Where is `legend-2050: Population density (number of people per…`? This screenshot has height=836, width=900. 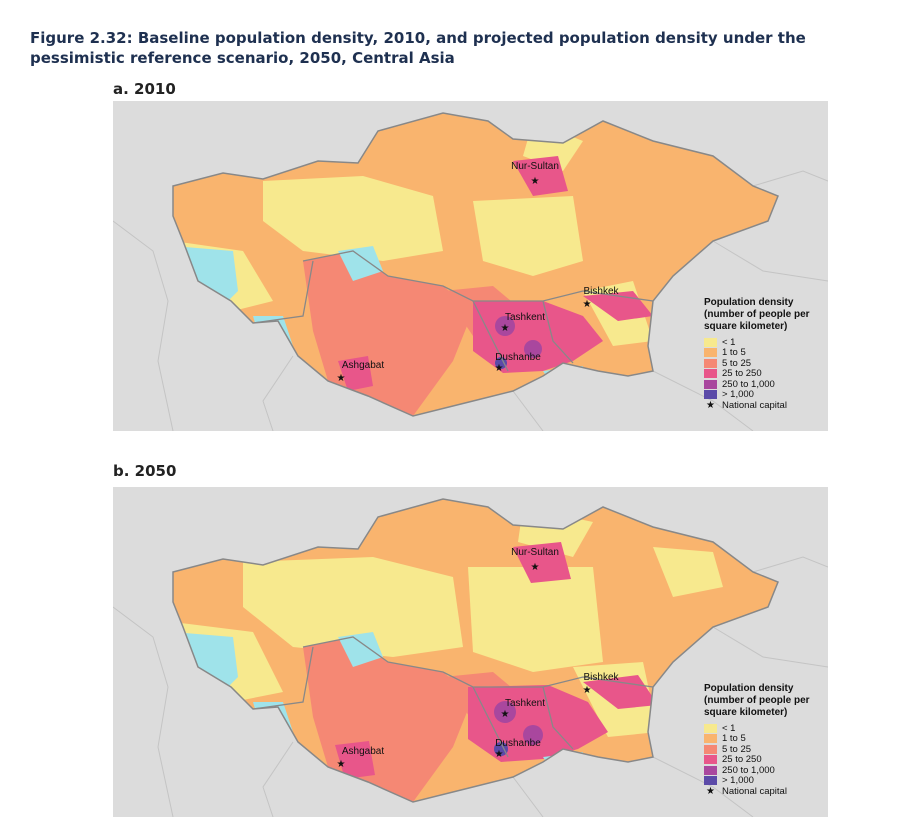 legend-2050: Population density (number of people per… is located at coordinates (765, 740).